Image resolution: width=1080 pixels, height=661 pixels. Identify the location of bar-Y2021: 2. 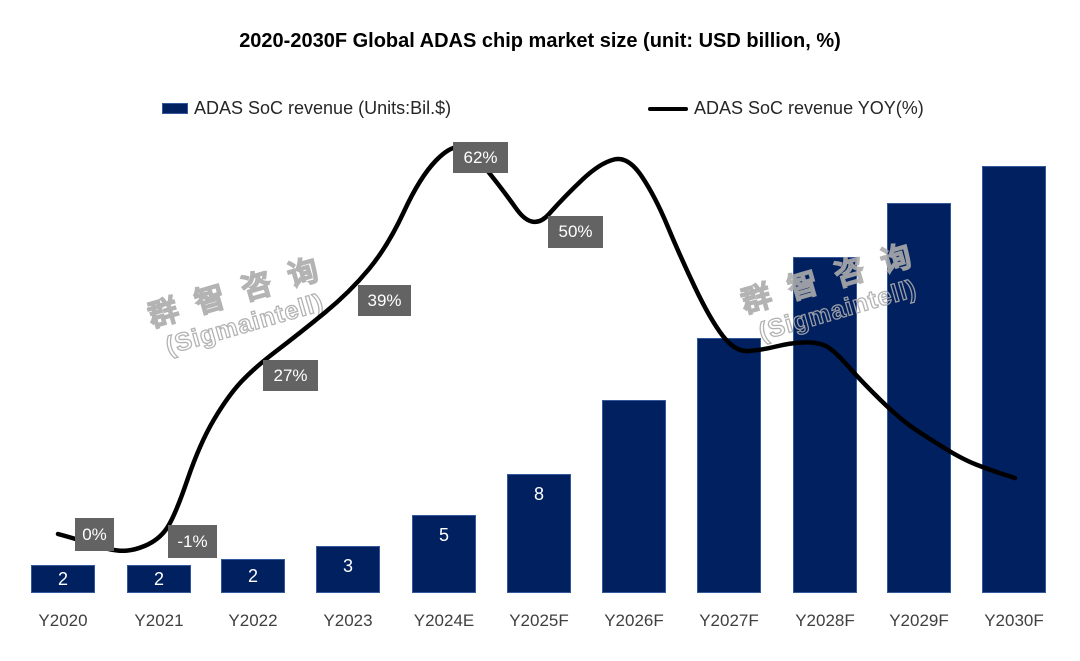
(159, 579).